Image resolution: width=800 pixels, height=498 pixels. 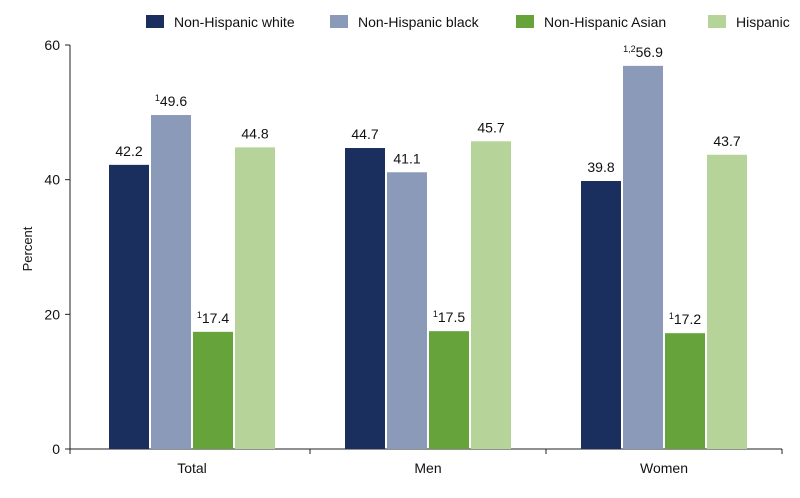 What do you see at coordinates (490, 127) in the screenshot?
I see `data-label: 45.7` at bounding box center [490, 127].